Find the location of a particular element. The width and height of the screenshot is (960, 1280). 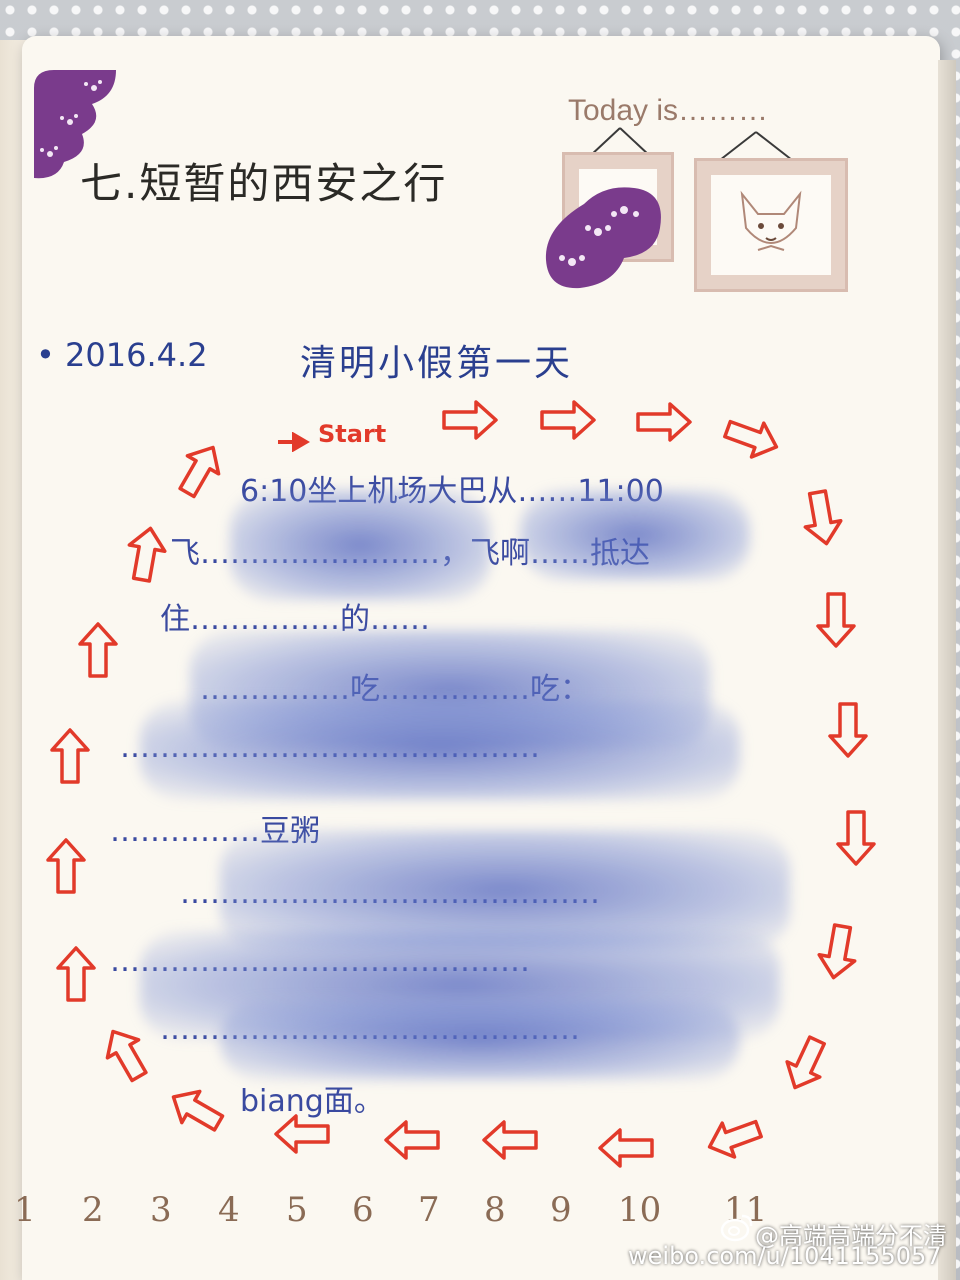

page-number: 8 is located at coordinates (495, 1210).